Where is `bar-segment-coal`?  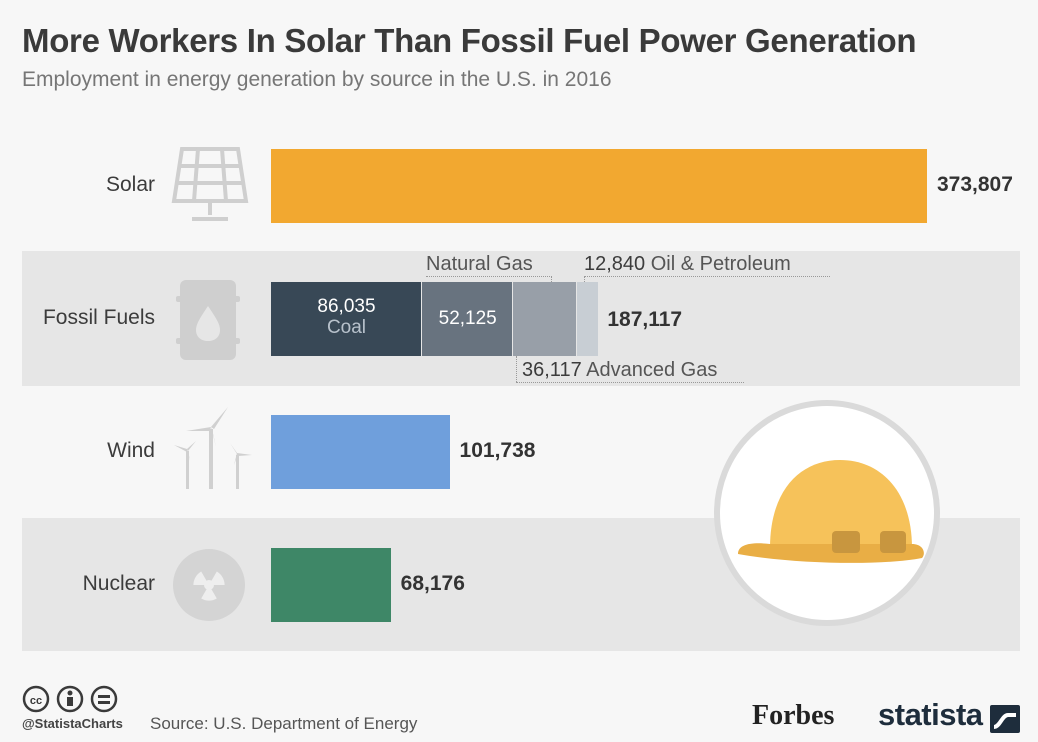 bar-segment-coal is located at coordinates (346, 319).